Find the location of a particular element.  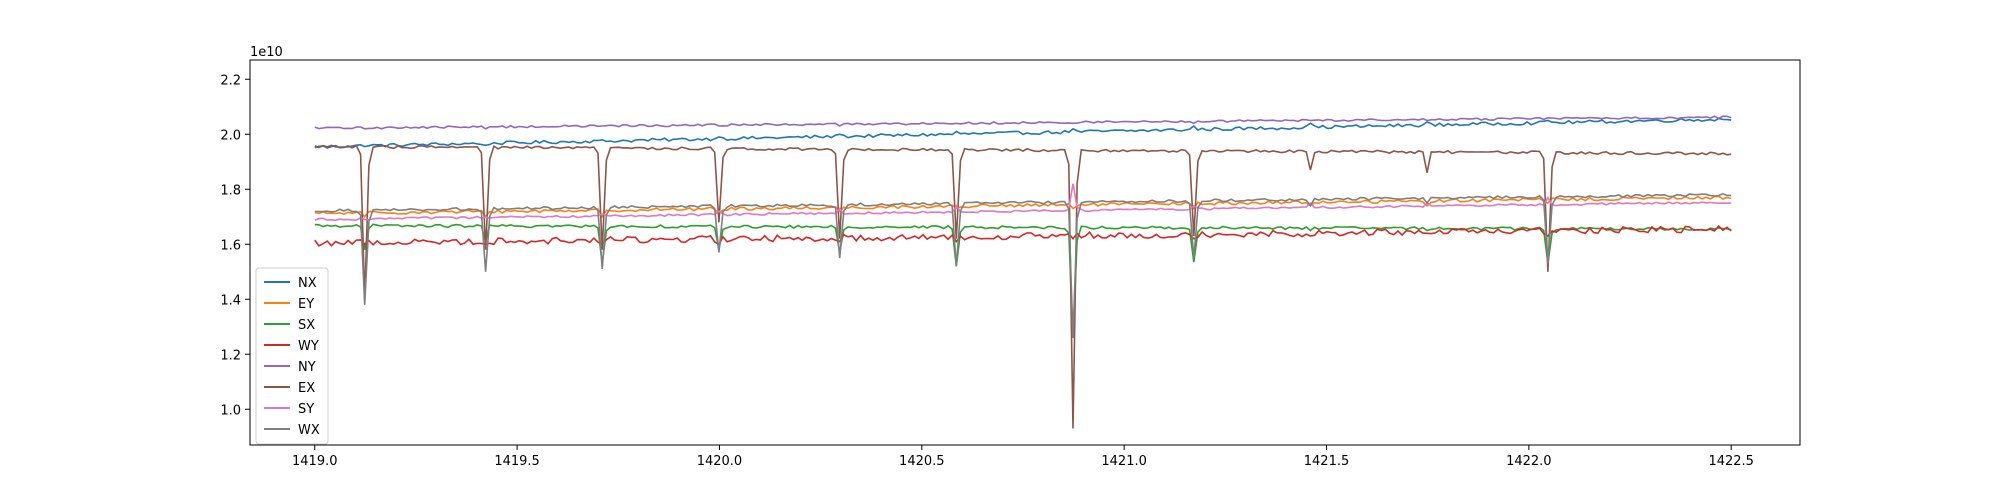

x-tick-label: 1420.0 is located at coordinates (720, 461).